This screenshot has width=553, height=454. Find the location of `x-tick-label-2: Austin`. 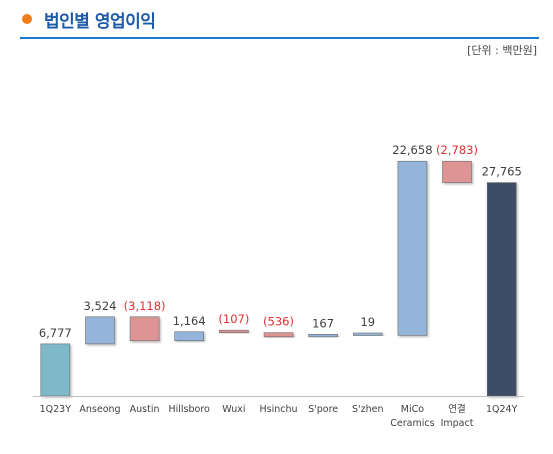

x-tick-label-2: Austin is located at coordinates (145, 409).